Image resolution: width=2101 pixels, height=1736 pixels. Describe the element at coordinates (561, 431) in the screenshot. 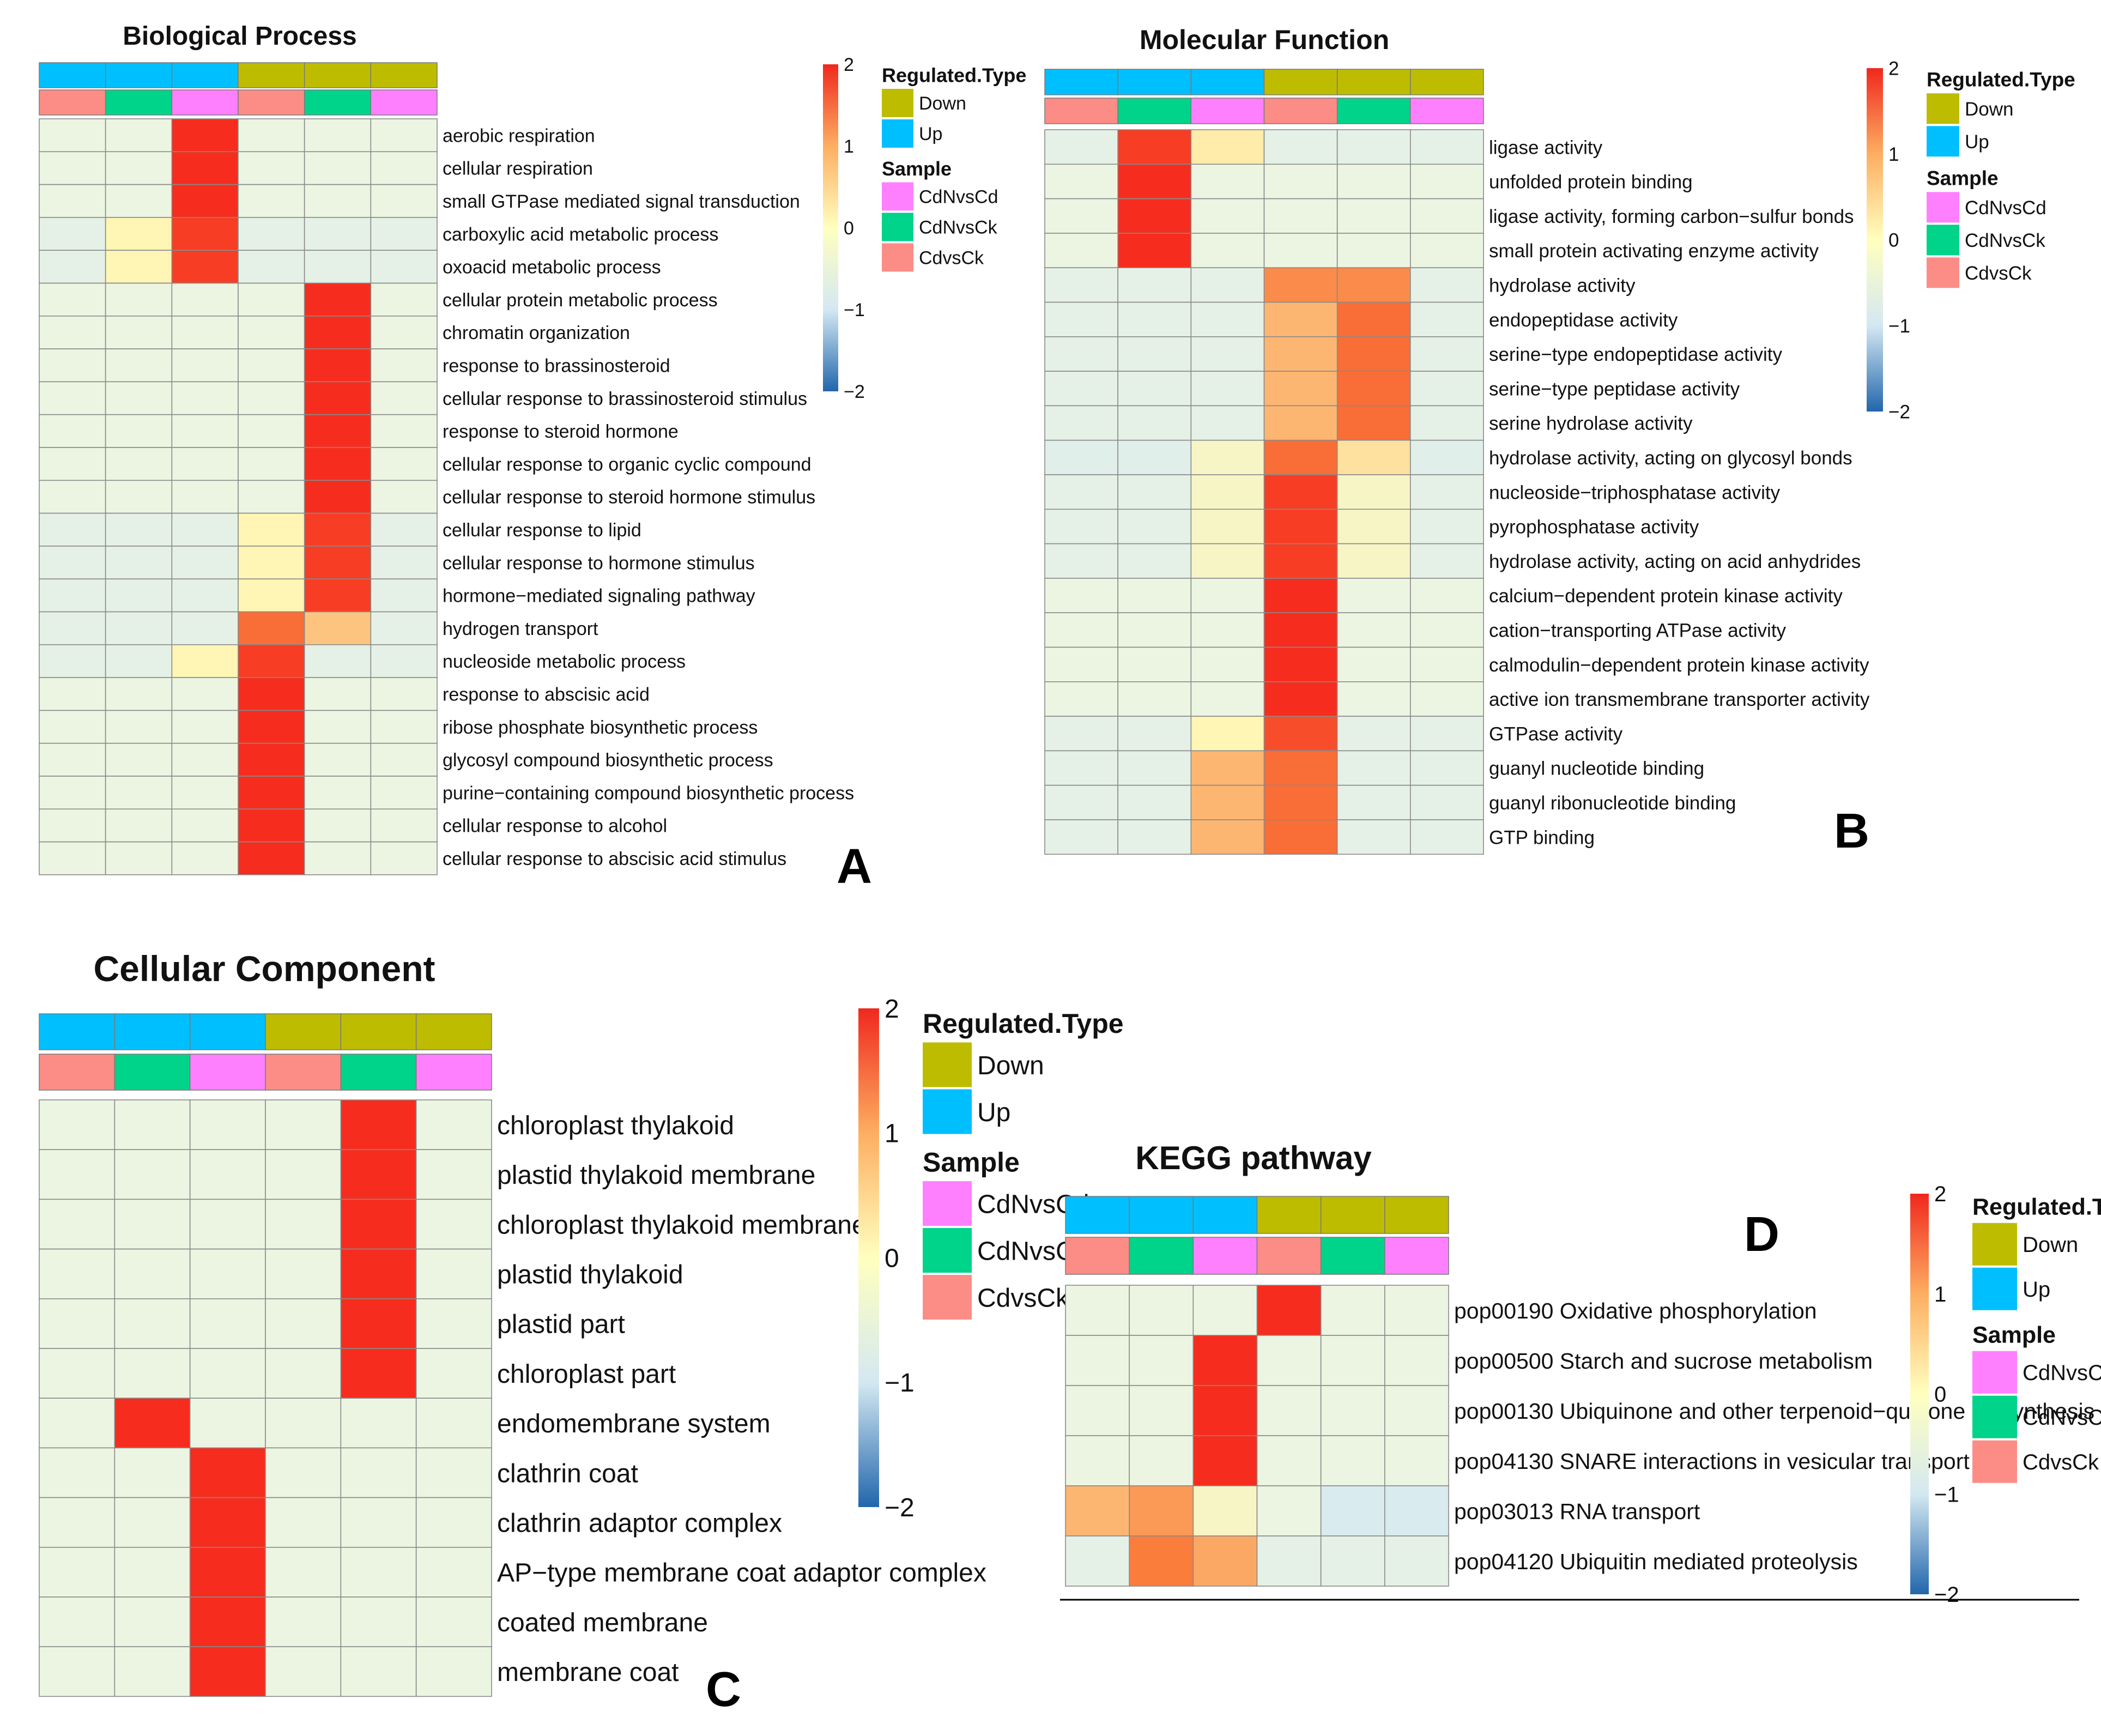

I see `row-label: response to steroid hormone` at that location.